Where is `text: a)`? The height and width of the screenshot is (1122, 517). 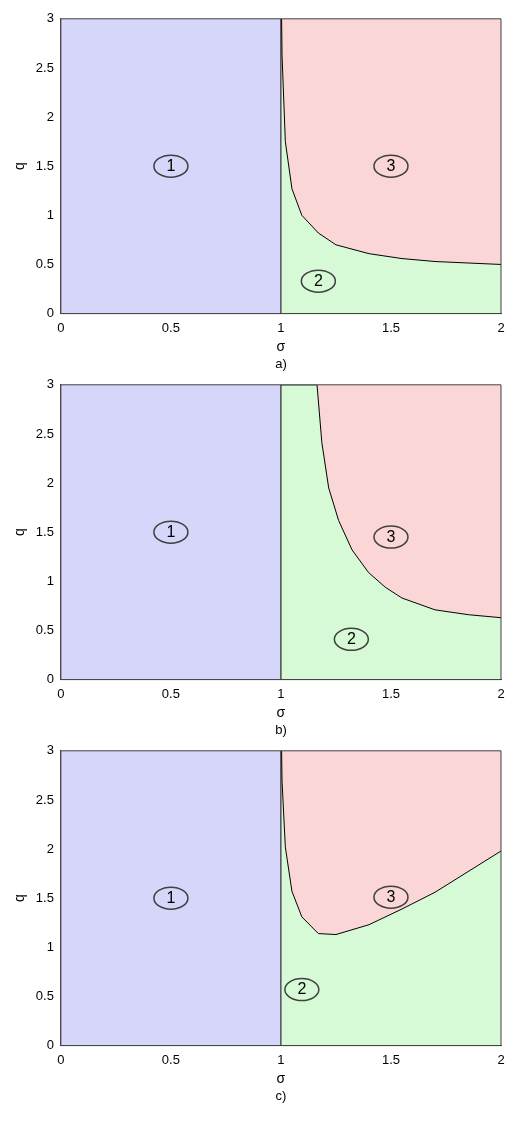 text: a) is located at coordinates (281, 363).